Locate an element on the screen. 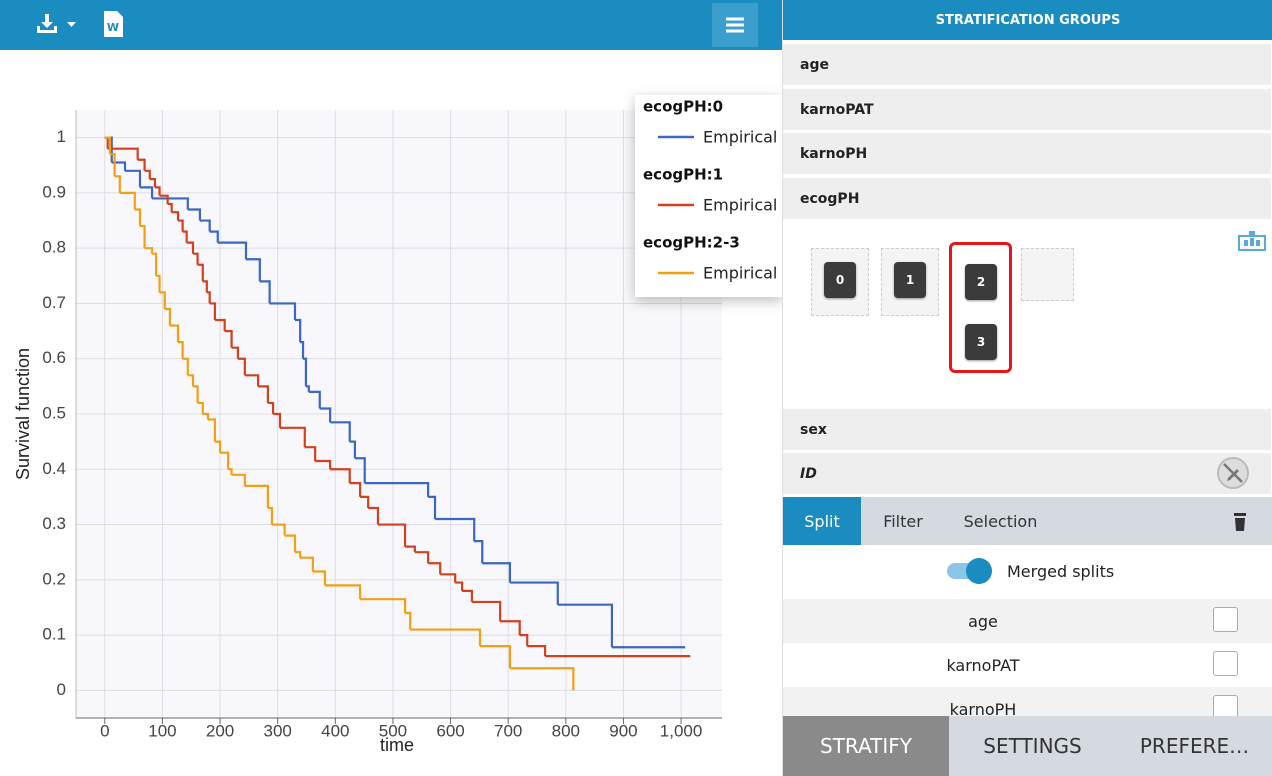 This screenshot has height=776, width=1272. group-button: 3 is located at coordinates (981, 342).